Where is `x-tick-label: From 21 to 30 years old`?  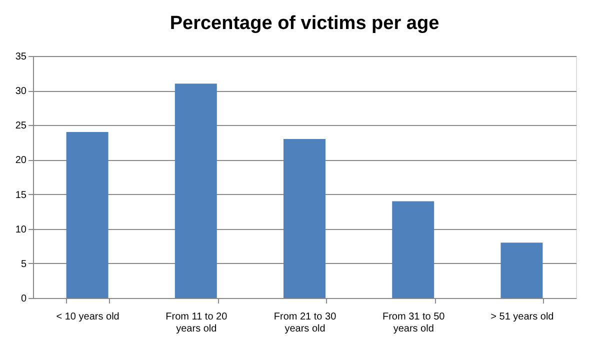
x-tick-label: From 21 to 30 years old is located at coordinates (305, 323).